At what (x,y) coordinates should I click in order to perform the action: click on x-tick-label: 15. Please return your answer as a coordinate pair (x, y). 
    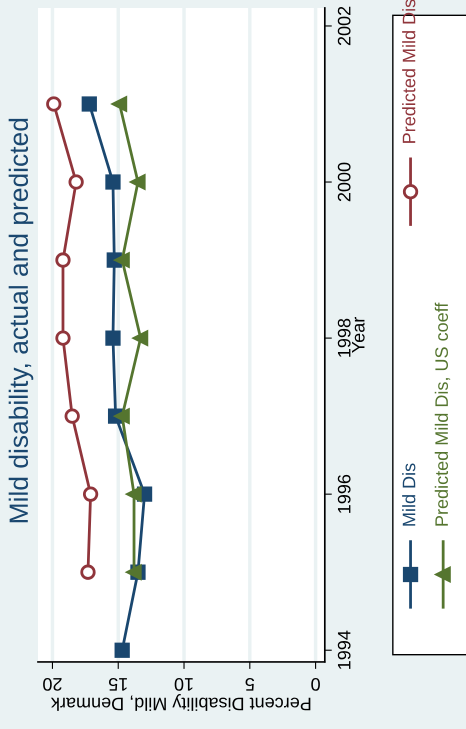
    Looking at the image, I should click on (117, 684).